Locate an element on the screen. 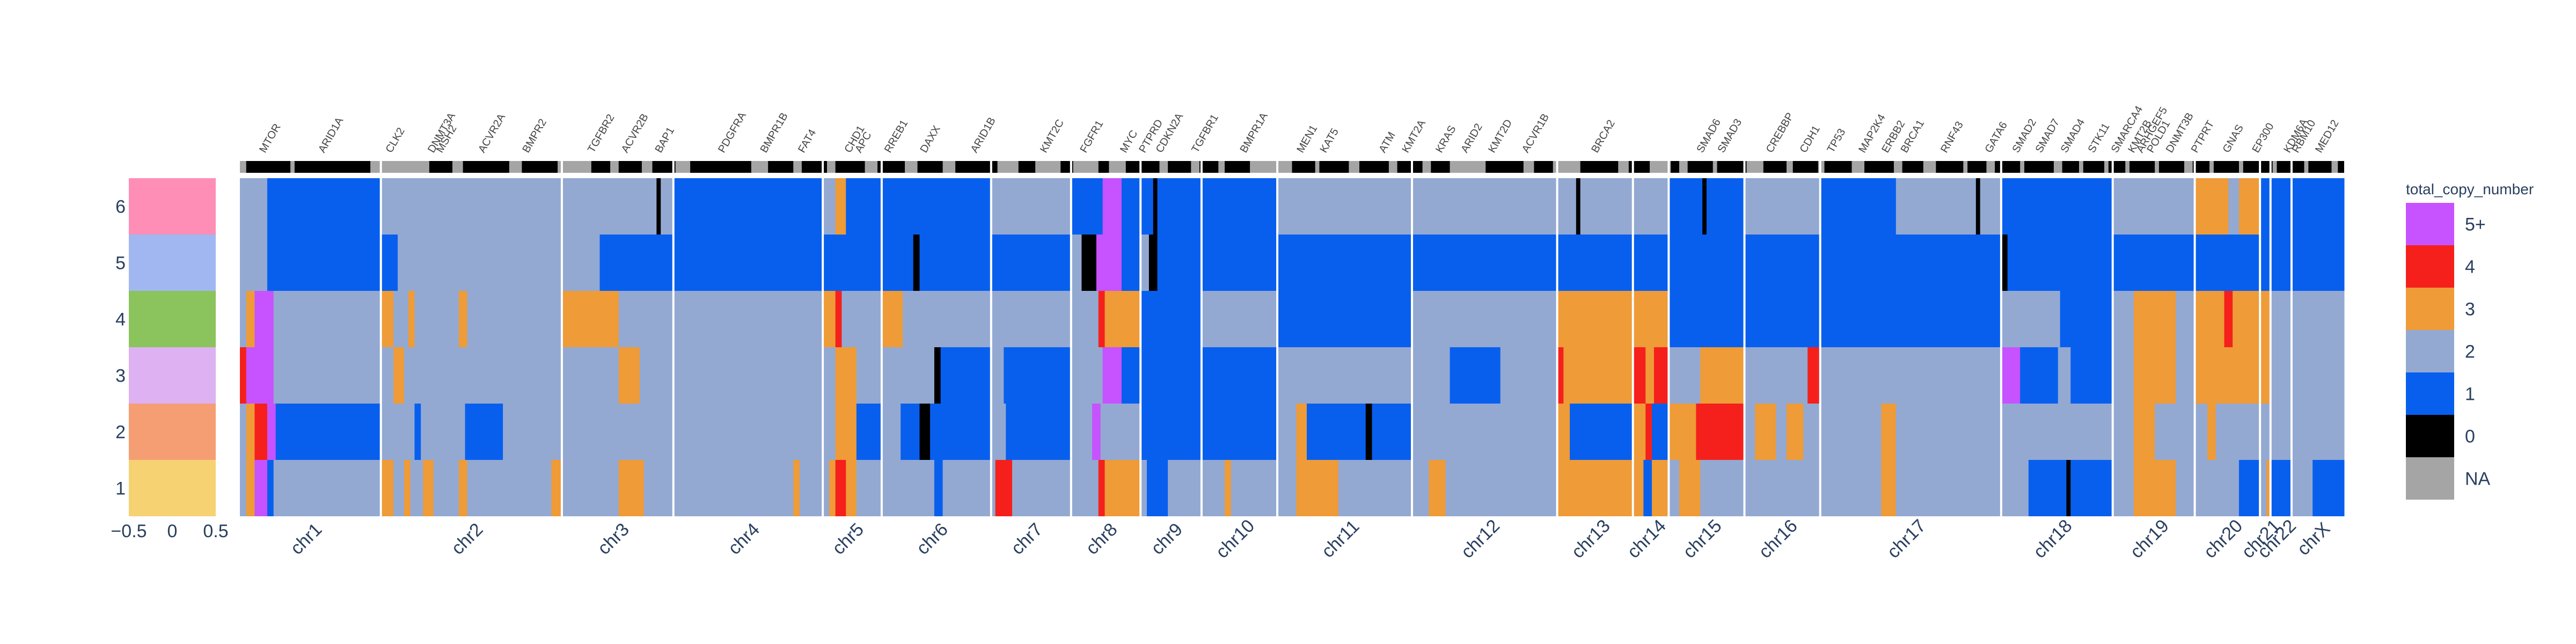 This screenshot has width=2576, height=644. sample-axis-tick: −0.5 is located at coordinates (129, 531).